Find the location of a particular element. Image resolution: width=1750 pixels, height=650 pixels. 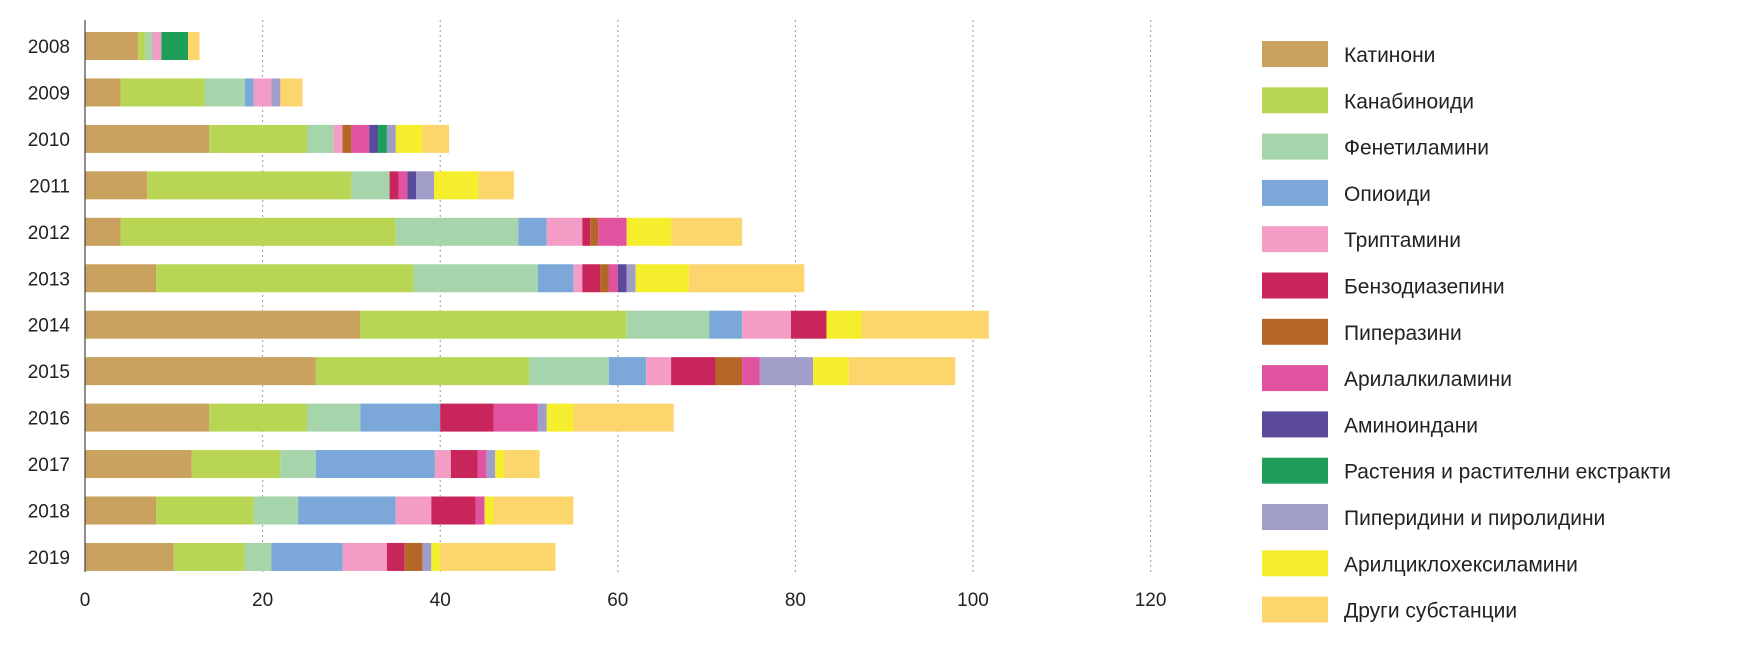

x-tick-label: 0 is located at coordinates (85, 600).